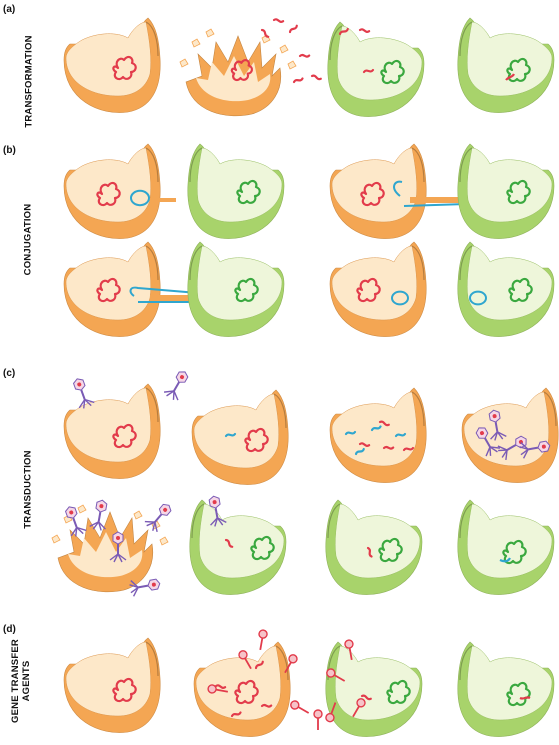 The width and height of the screenshot is (559, 745). I want to click on chromosome-c6, so click(262, 548).